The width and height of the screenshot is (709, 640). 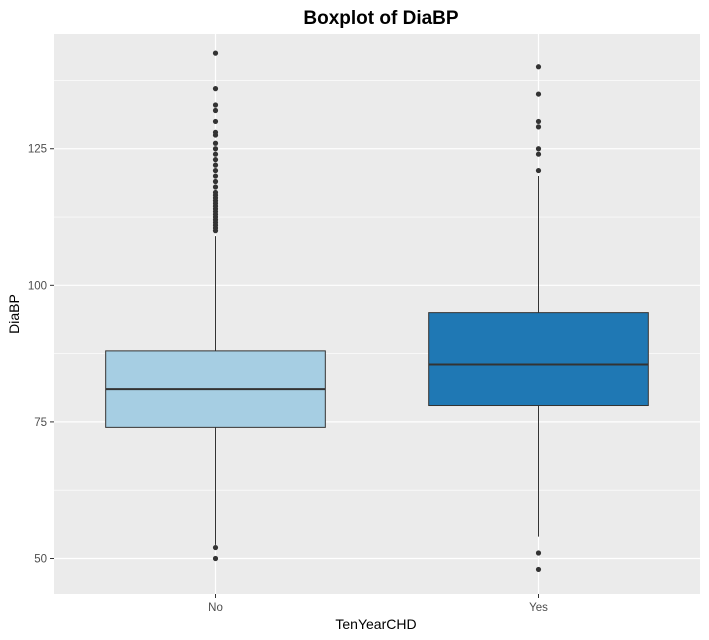 What do you see at coordinates (375, 624) in the screenshot?
I see `x-axis-title: TenYearCHD` at bounding box center [375, 624].